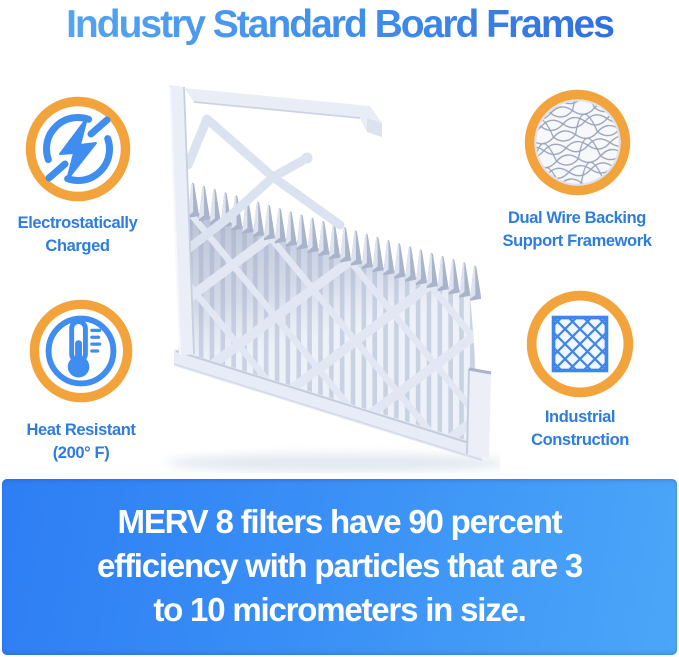 This screenshot has height=657, width=679. Describe the element at coordinates (77, 223) in the screenshot. I see `feature-label-line: Electrostatically` at that location.